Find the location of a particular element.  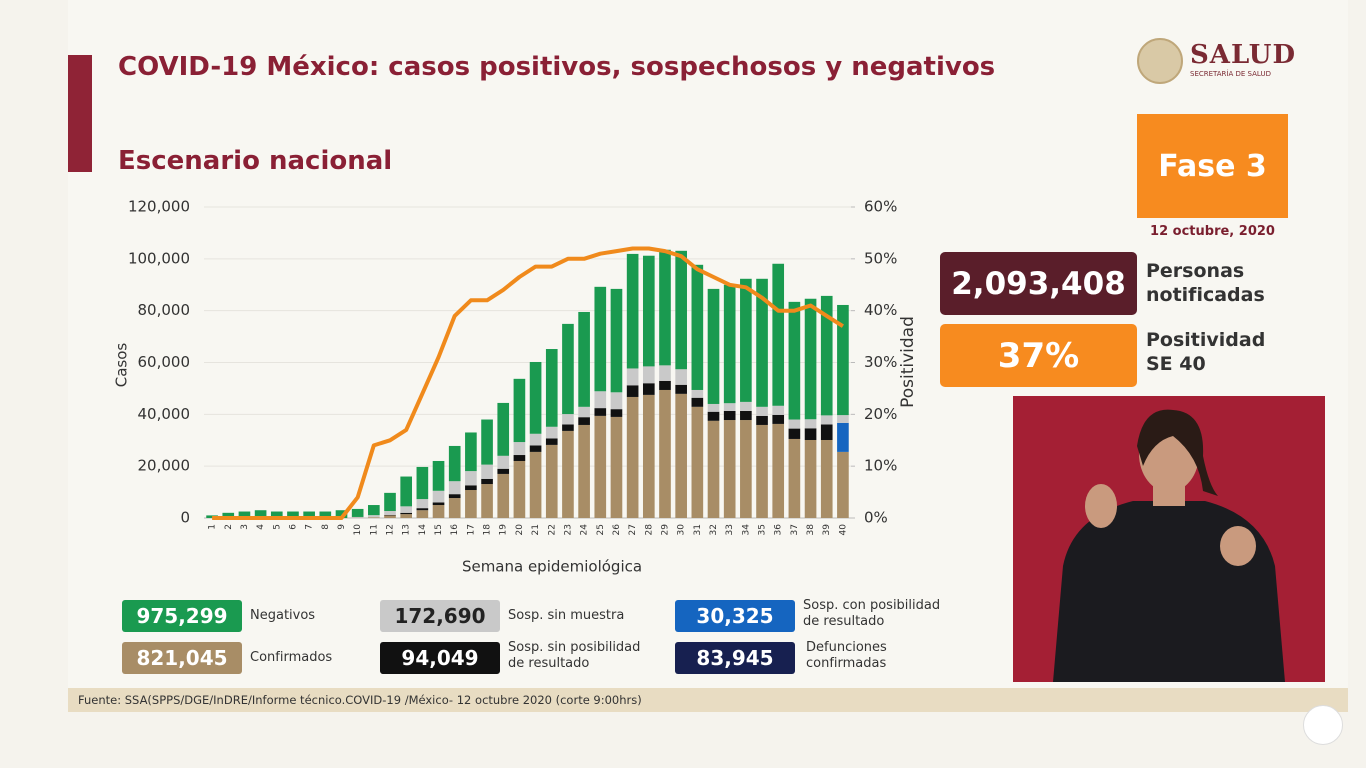

x-tick-label: 36 is located at coordinates (779, 530).